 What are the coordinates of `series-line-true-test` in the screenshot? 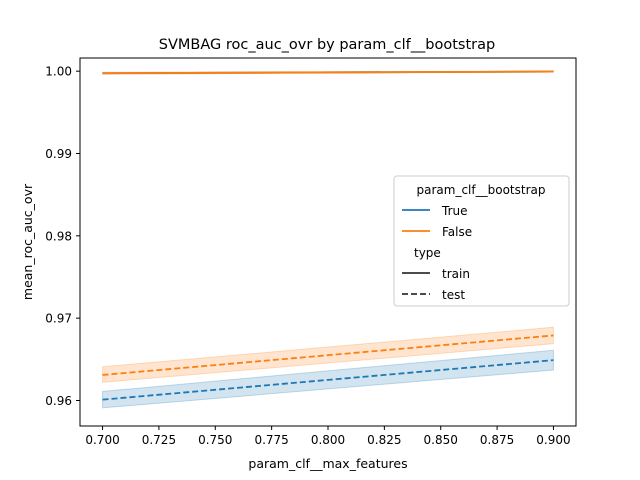 It's located at (328, 380).